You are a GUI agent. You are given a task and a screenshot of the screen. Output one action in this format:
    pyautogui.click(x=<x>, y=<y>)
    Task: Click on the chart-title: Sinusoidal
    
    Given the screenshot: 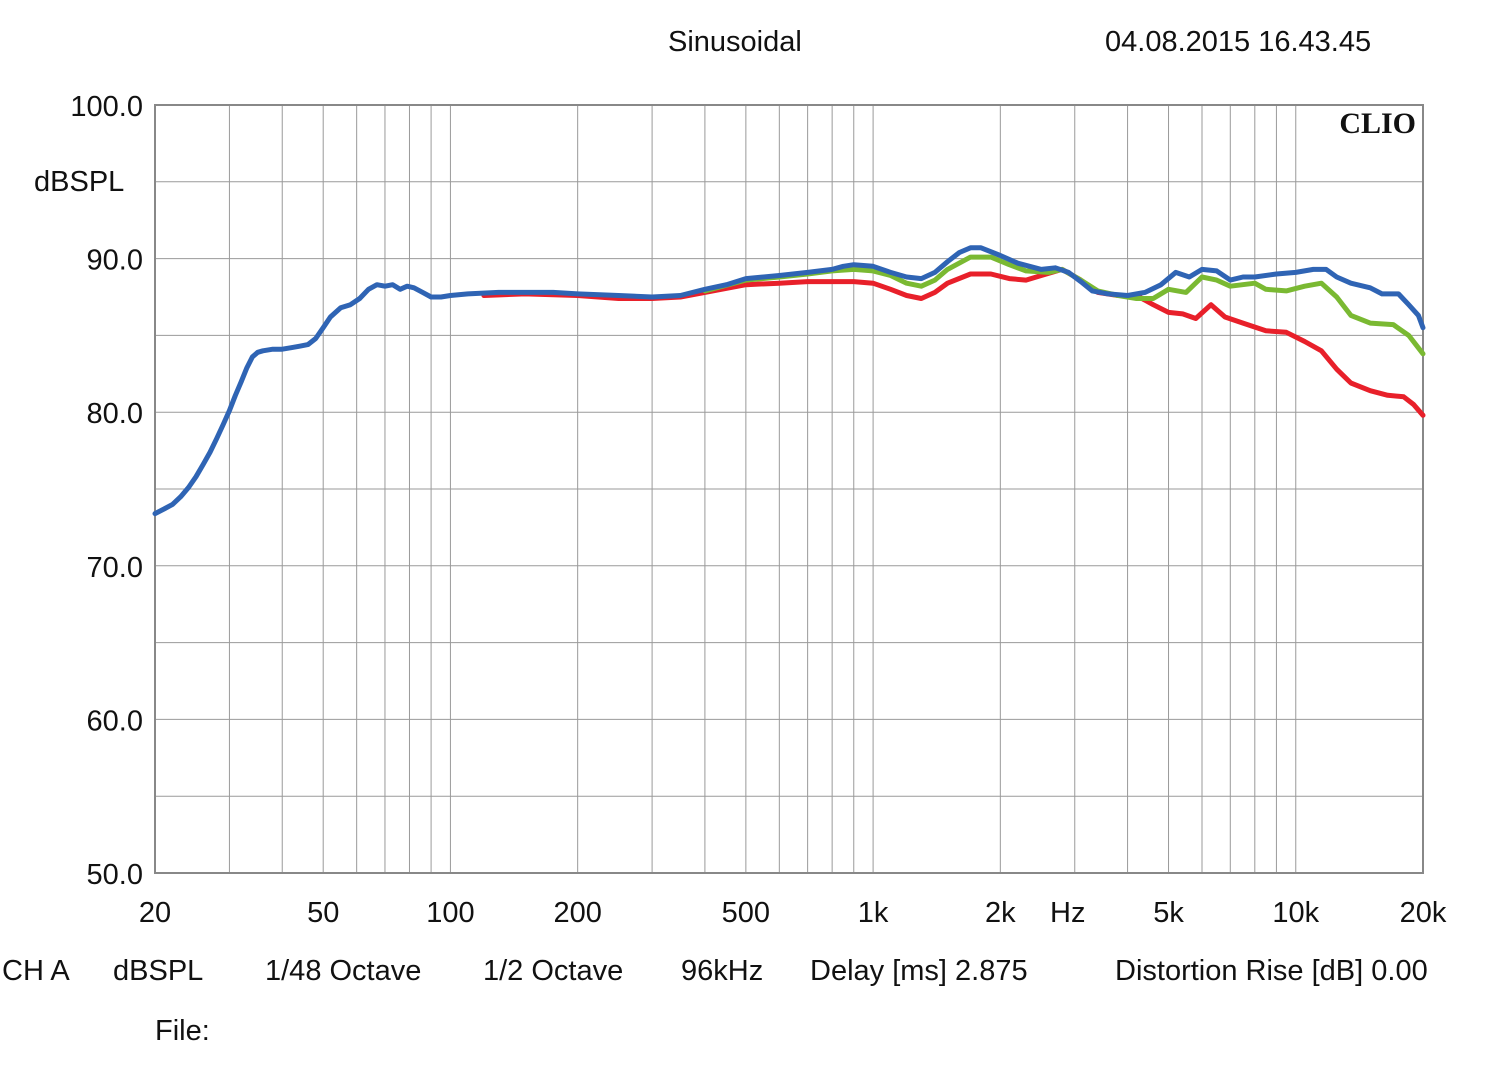 What is the action you would take?
    pyautogui.click(x=735, y=42)
    